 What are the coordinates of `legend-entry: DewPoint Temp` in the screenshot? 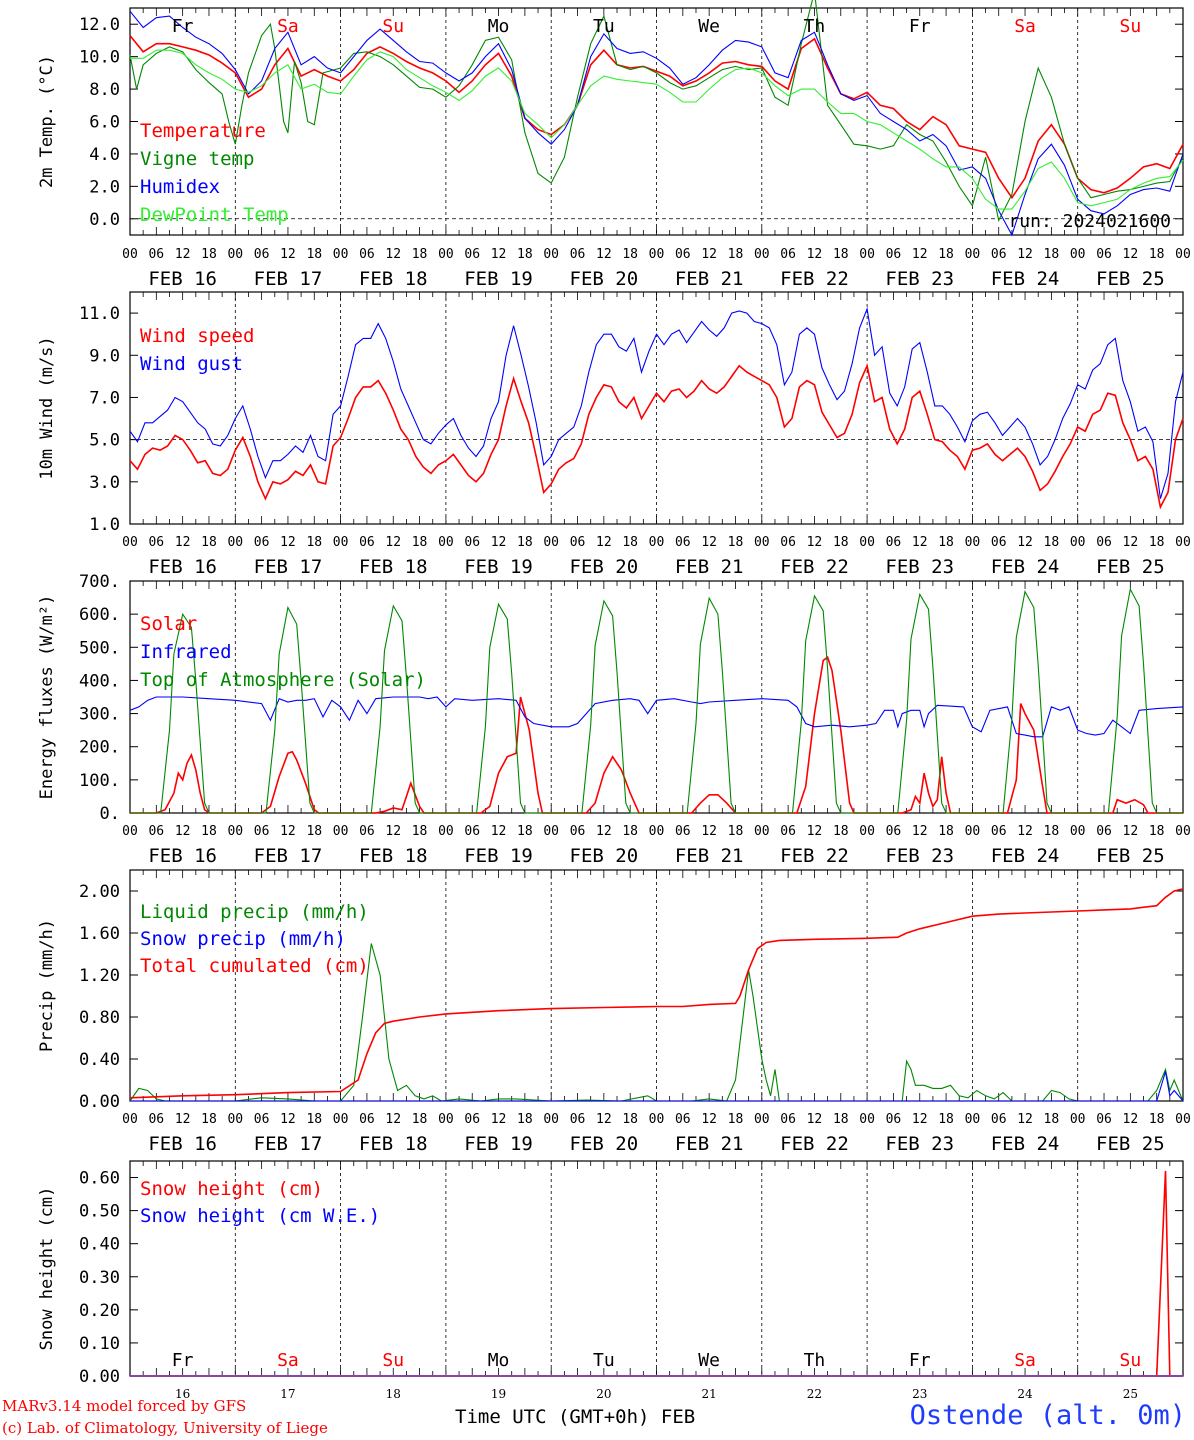 It's located at (214, 215).